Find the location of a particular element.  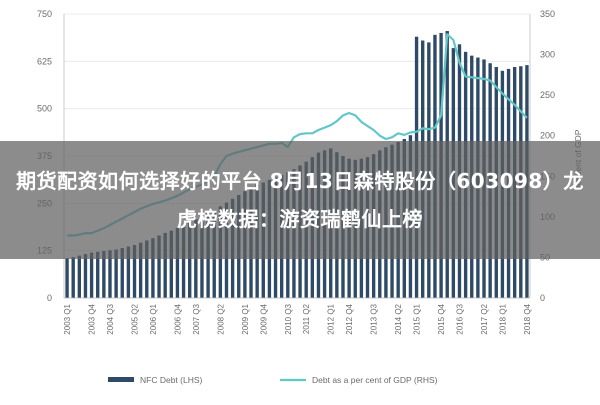

legend-label-bars: NFC Debt (LHS) is located at coordinates (171, 380).